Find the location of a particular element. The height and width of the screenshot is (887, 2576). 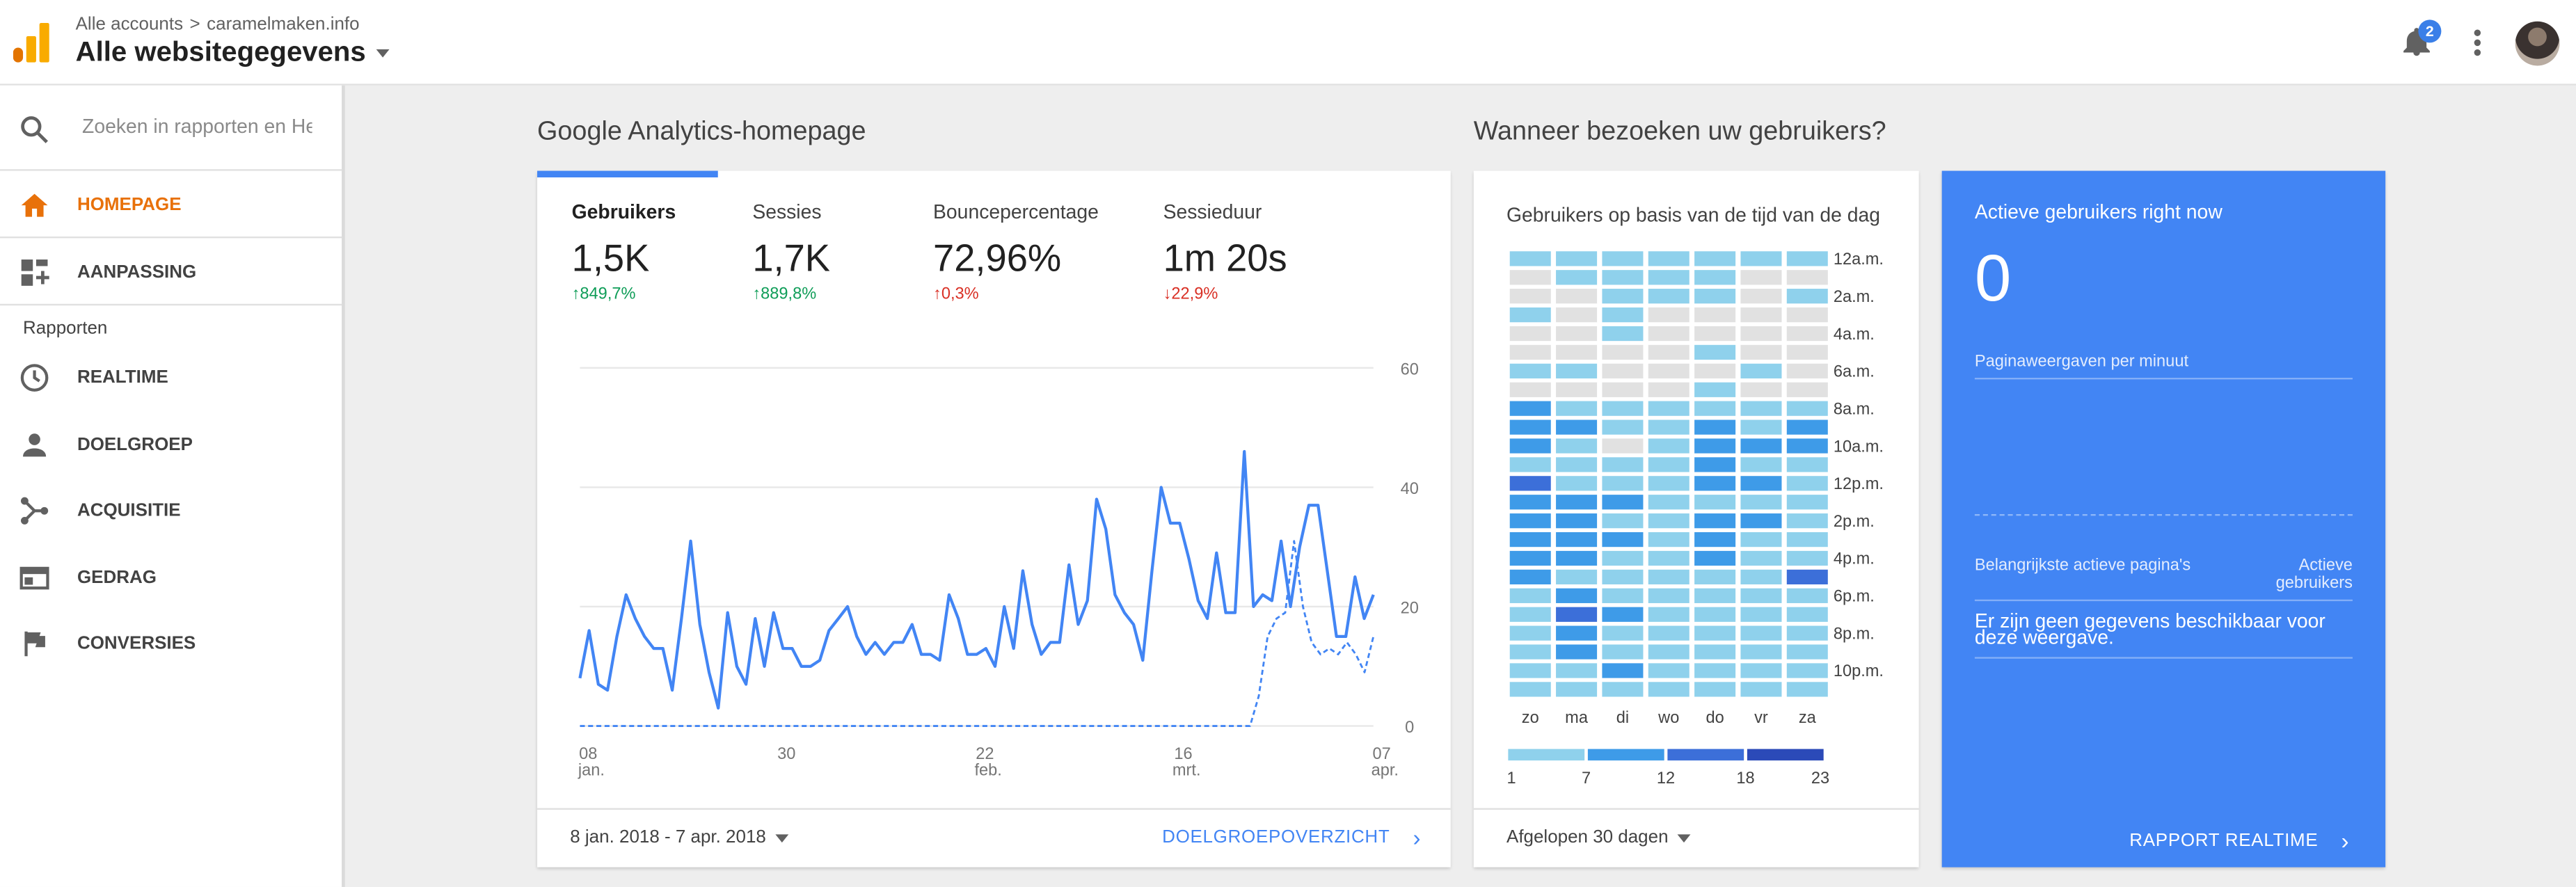

day-label: wo is located at coordinates (1668, 718).